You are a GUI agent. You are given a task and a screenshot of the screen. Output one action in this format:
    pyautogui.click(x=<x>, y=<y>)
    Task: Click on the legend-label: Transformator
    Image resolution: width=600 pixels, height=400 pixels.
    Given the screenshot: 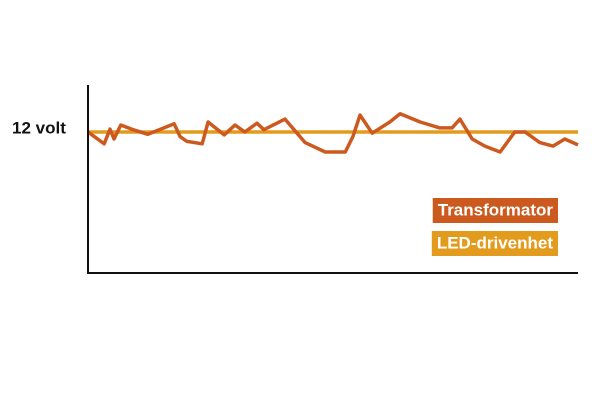 What is the action you would take?
    pyautogui.click(x=496, y=209)
    